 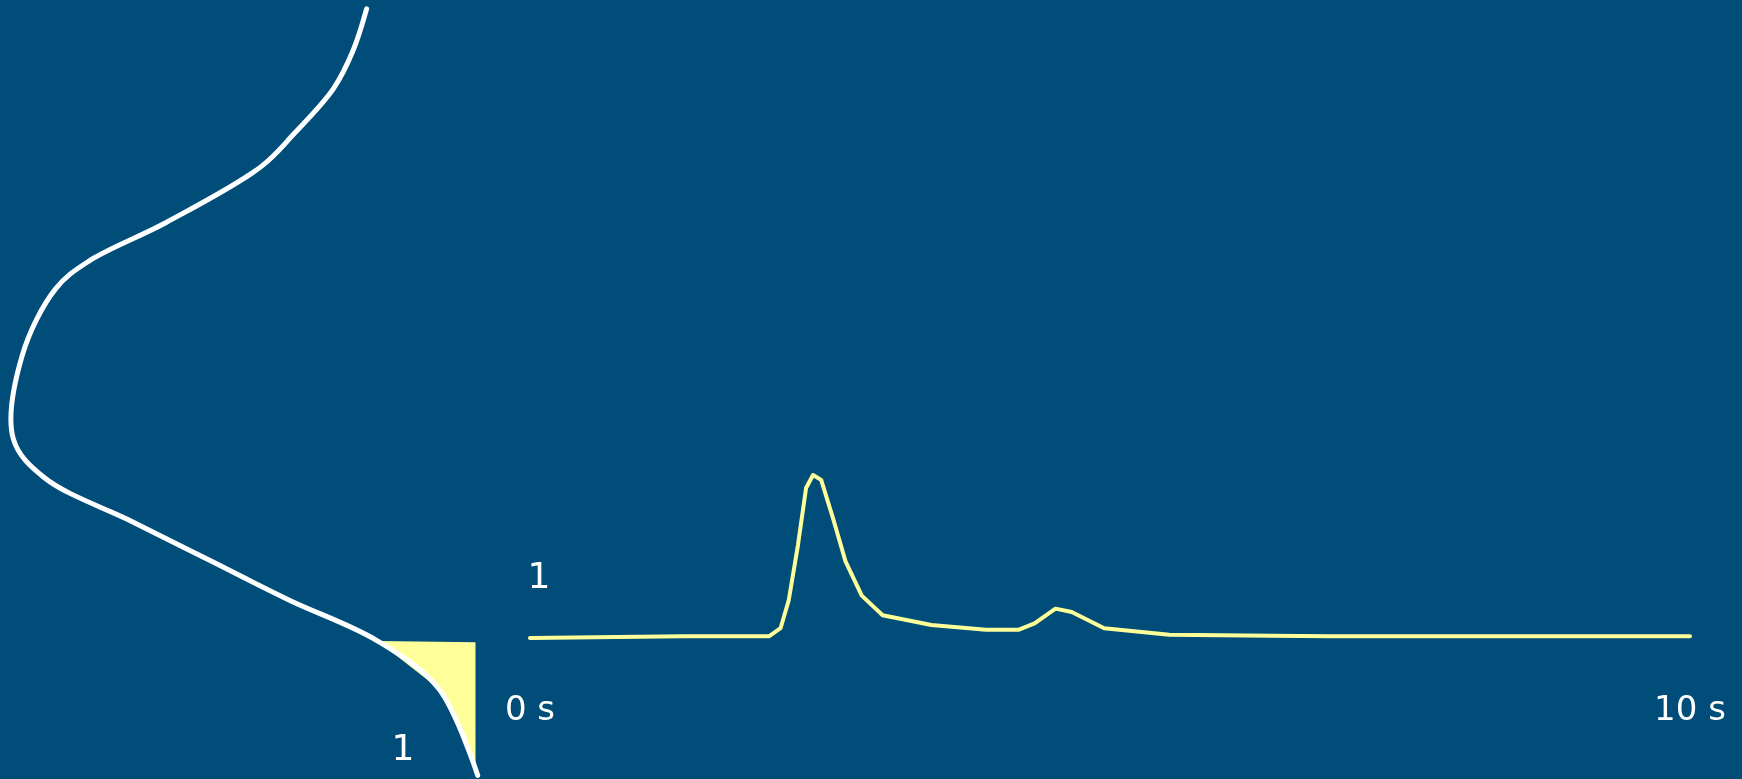 What do you see at coordinates (539, 575) in the screenshot?
I see `annotation: 1` at bounding box center [539, 575].